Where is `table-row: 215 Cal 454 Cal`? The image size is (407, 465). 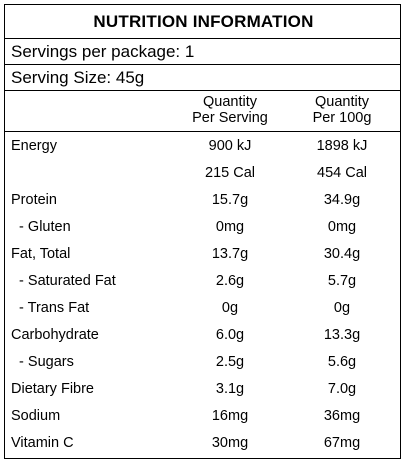
table-row: 215 Cal 454 Cal is located at coordinates (202, 173).